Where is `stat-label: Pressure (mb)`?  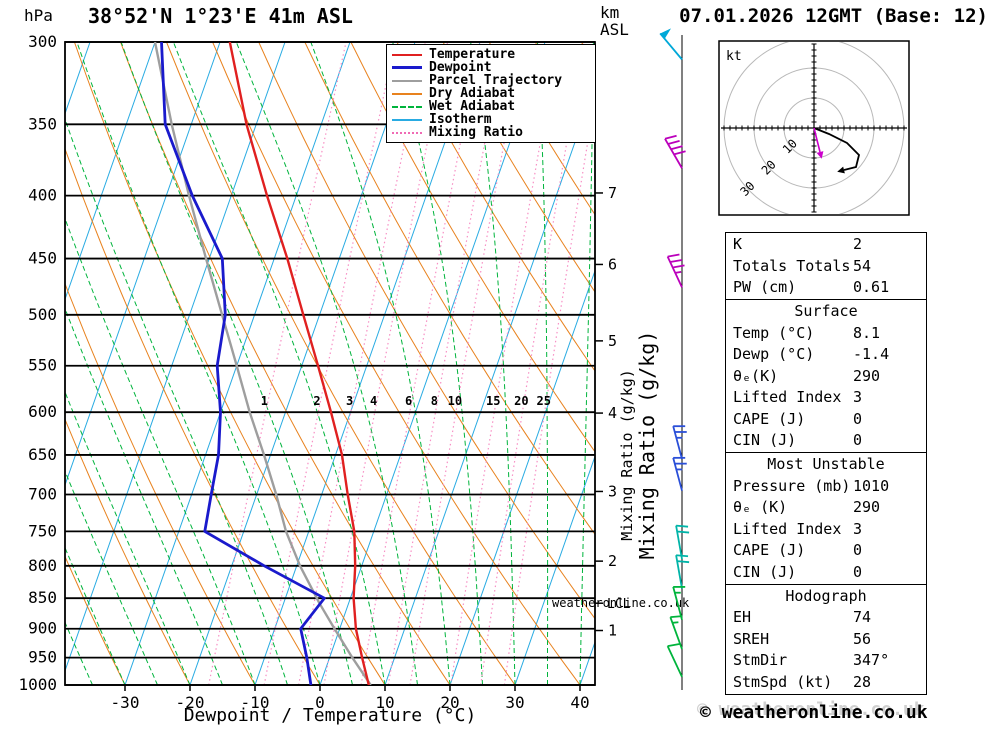
stat-label: Pressure (mb) is located at coordinates (792, 485).